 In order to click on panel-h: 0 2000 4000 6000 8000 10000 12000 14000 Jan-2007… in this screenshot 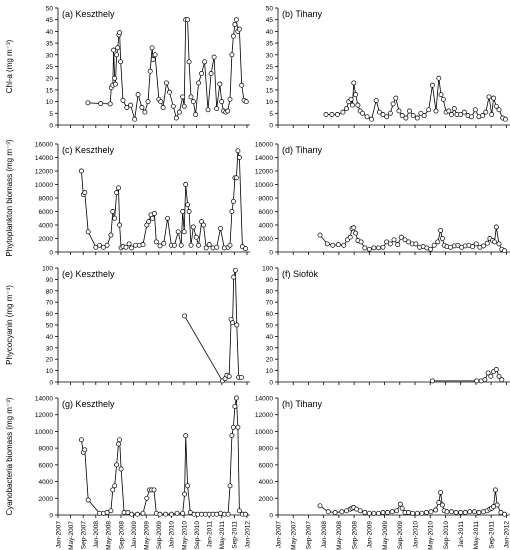, I will do `click(382, 473)`.